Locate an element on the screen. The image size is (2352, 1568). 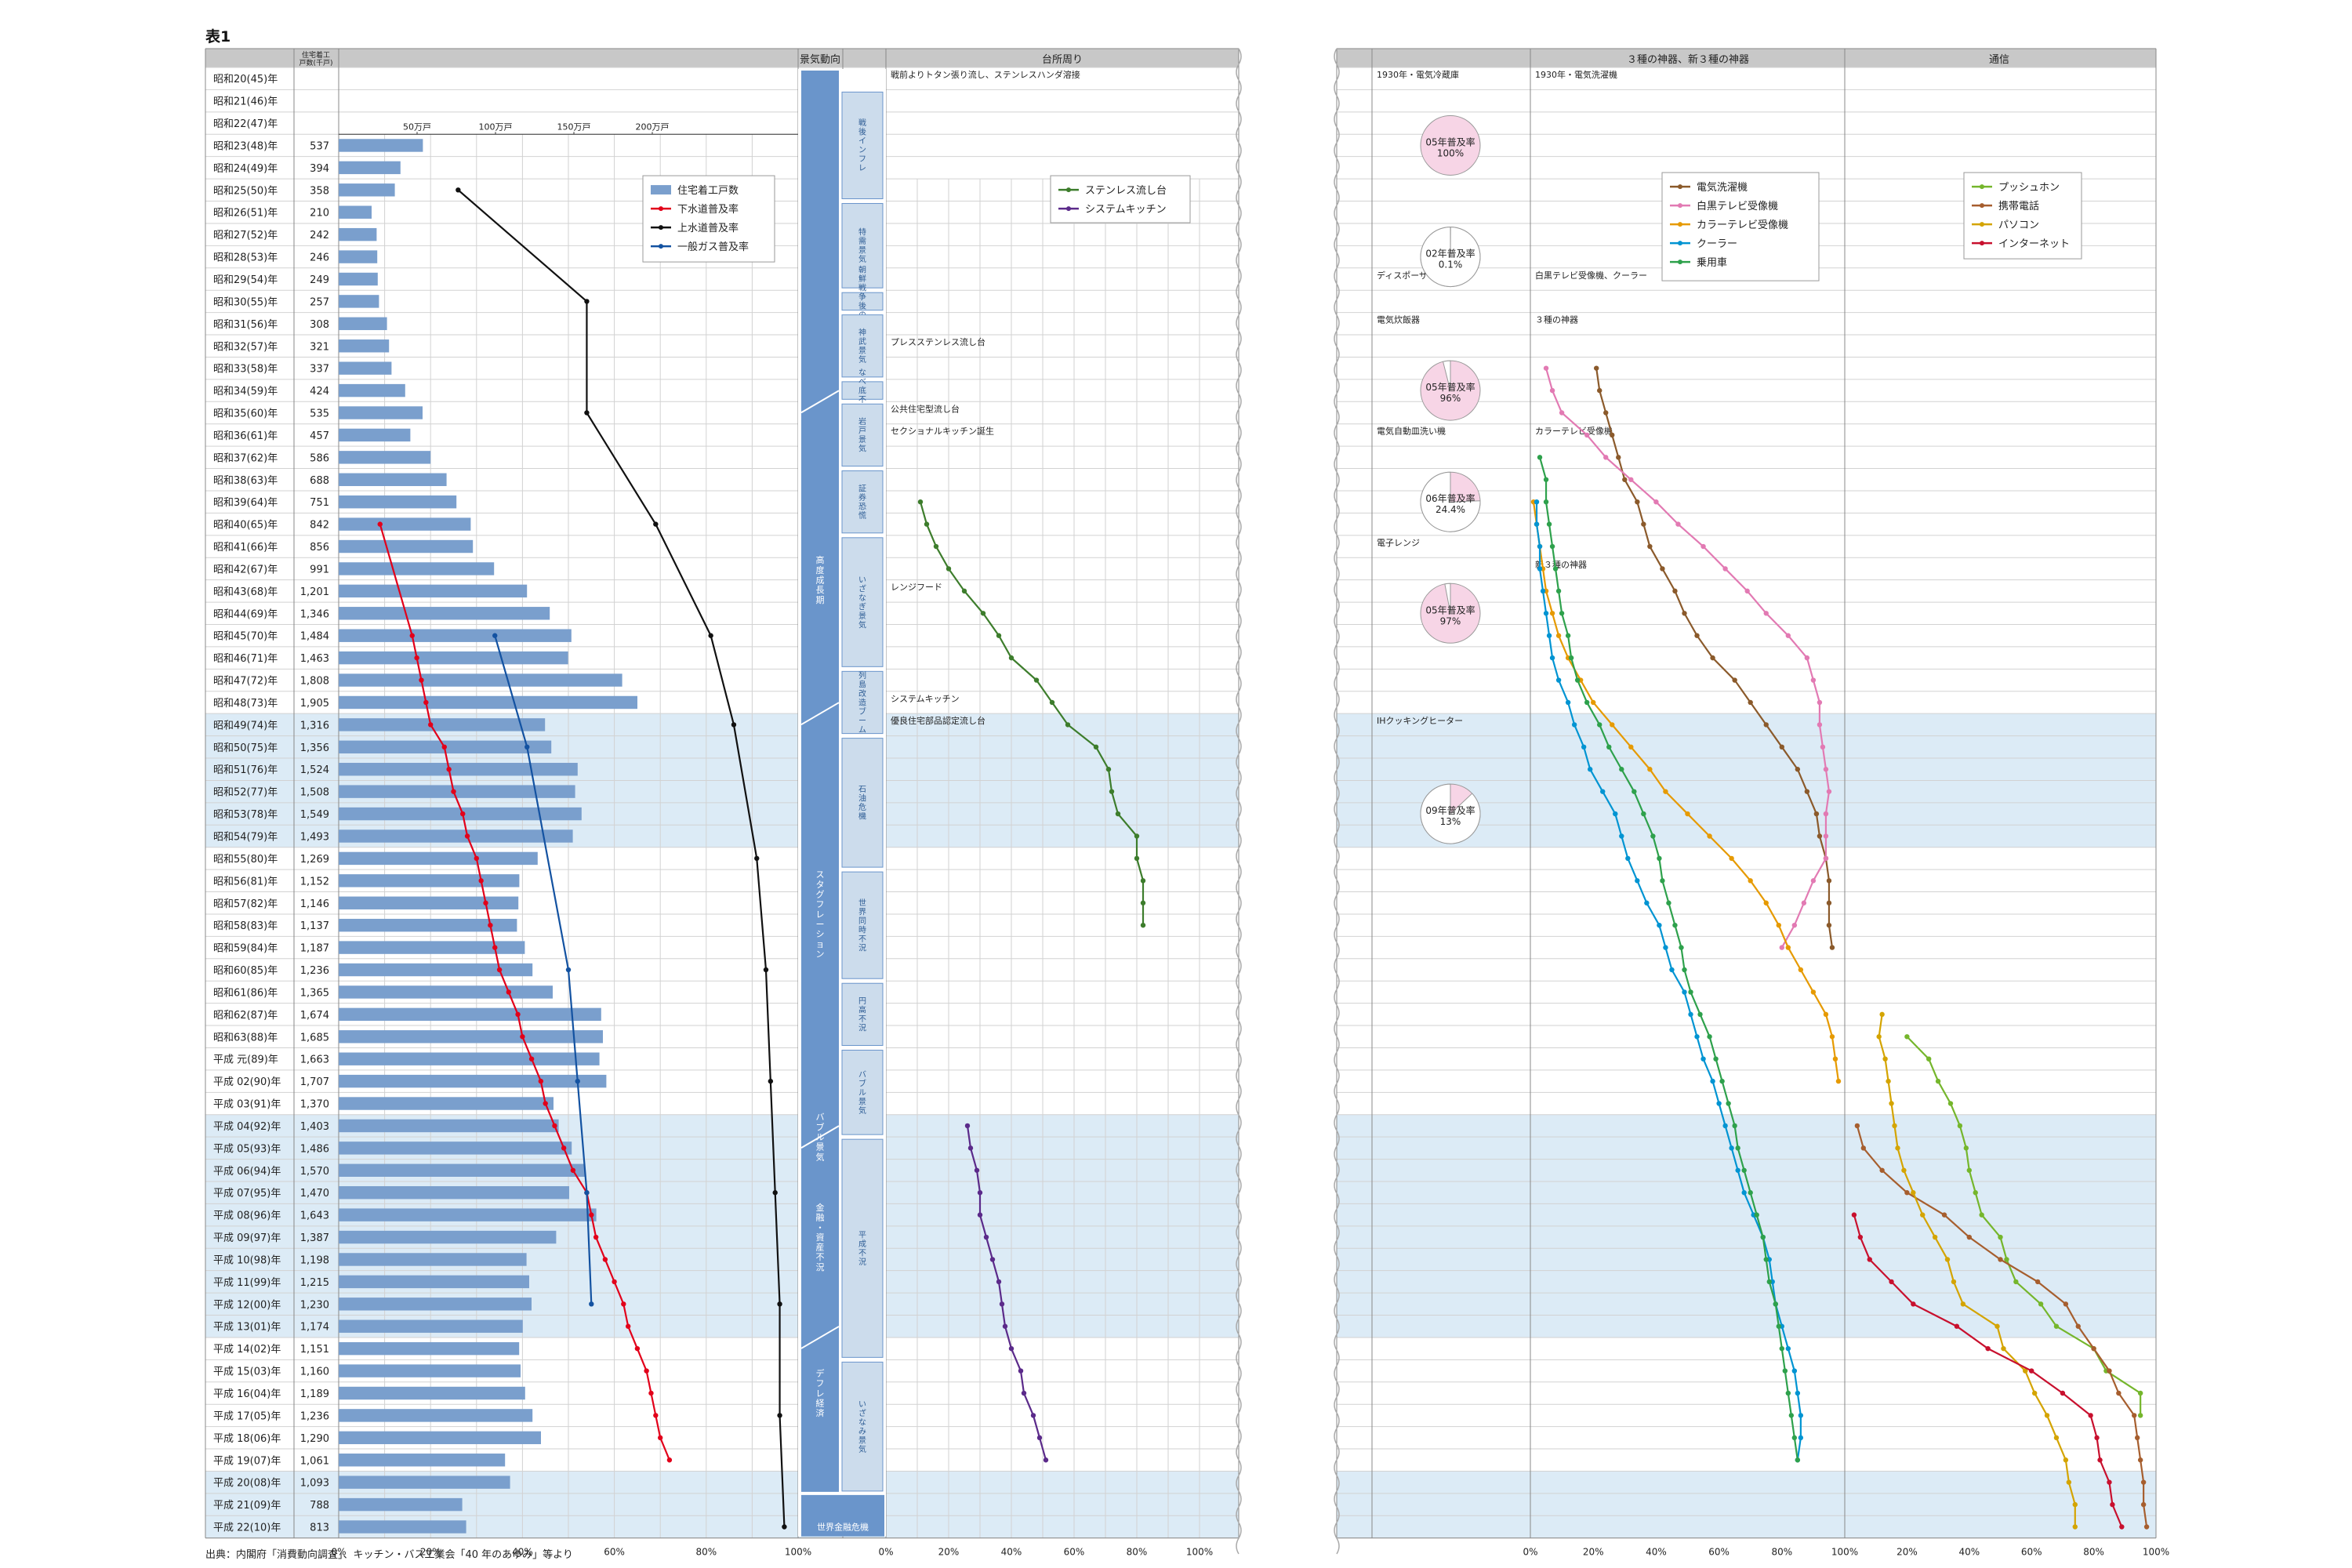
axis-tick: 100% is located at coordinates (2156, 1552).